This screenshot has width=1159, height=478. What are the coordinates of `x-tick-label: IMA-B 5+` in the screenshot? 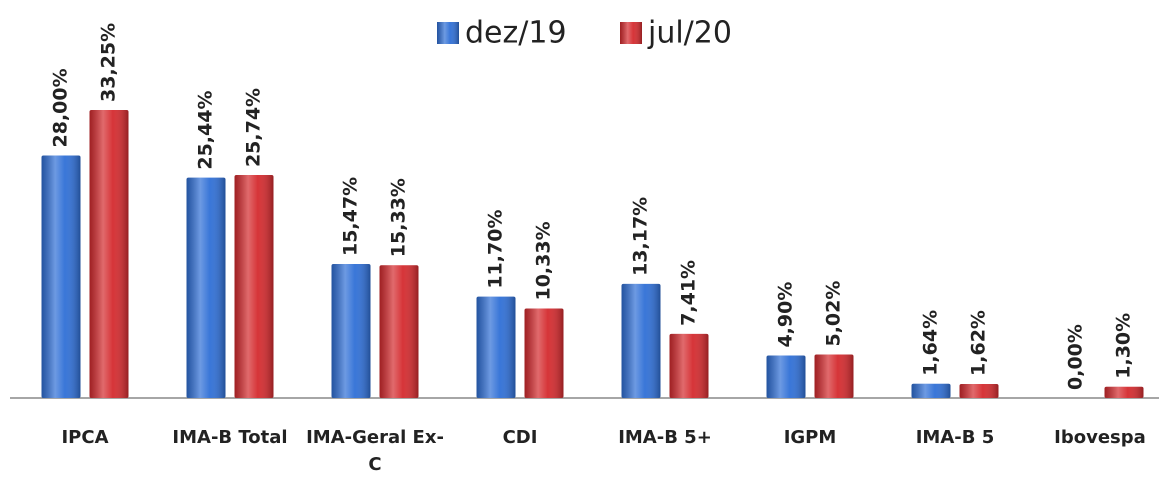 It's located at (665, 437).